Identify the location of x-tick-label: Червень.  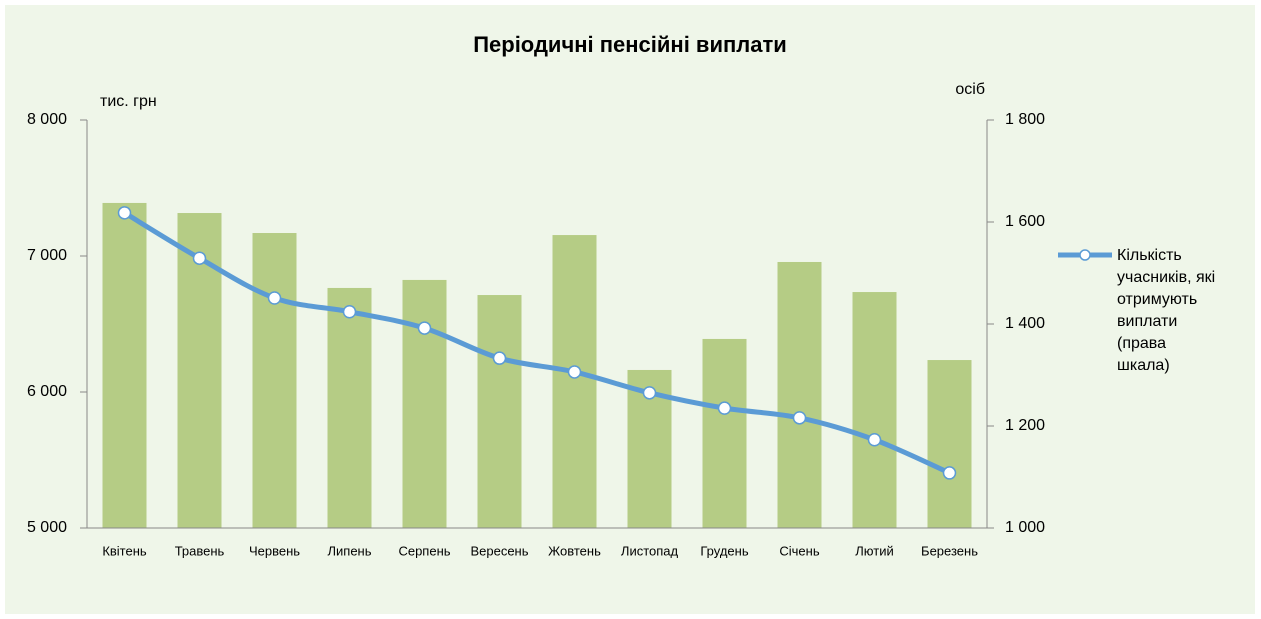
(274, 550).